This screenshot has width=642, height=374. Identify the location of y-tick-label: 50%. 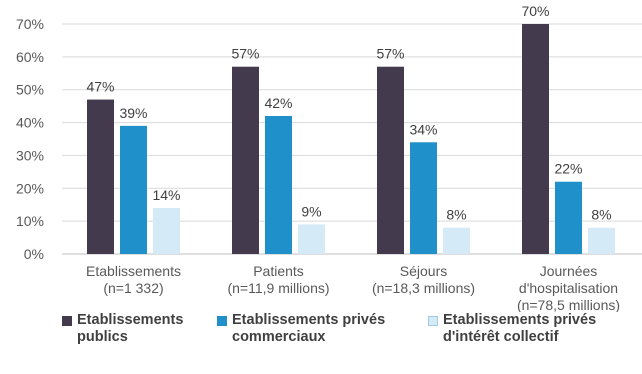
(30, 90).